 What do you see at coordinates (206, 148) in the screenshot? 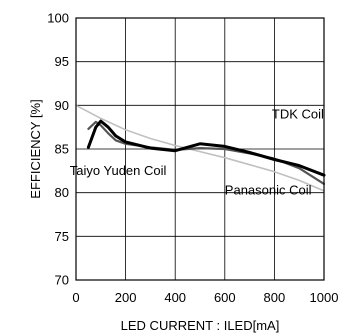
I see `series-line-tdk-coil` at bounding box center [206, 148].